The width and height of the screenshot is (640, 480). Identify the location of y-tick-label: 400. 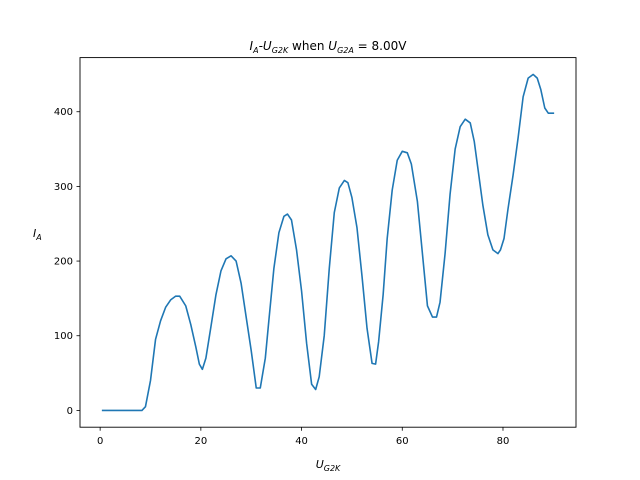
(63, 112).